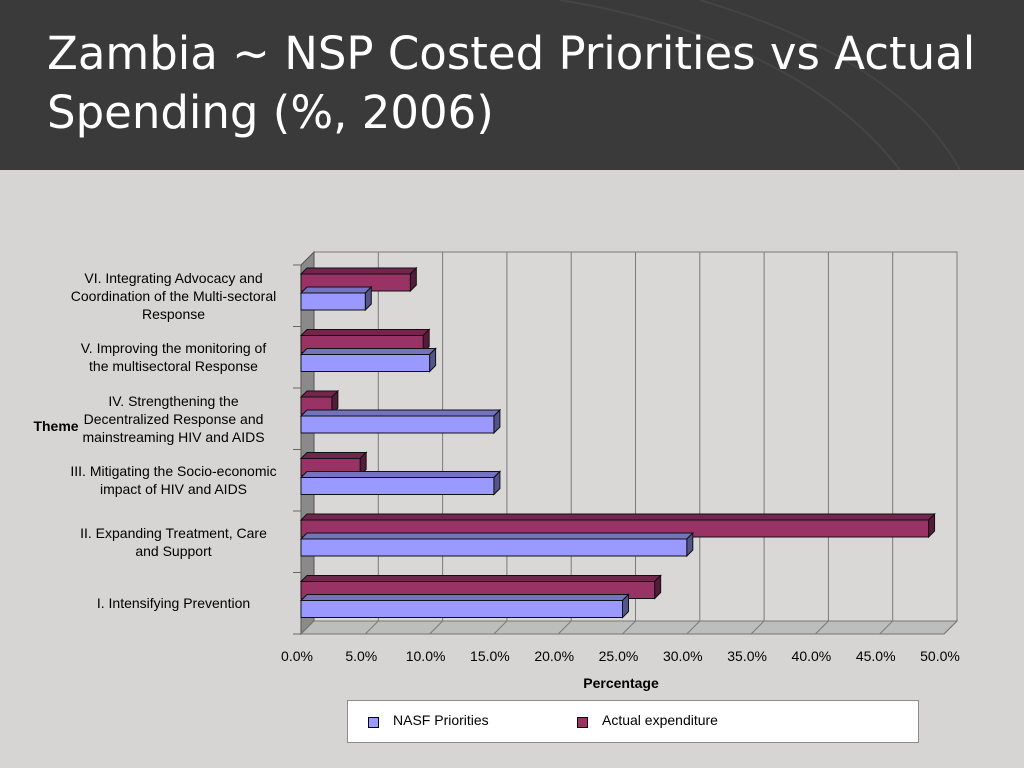  What do you see at coordinates (173, 550) in the screenshot?
I see `category-label-line: and Support` at bounding box center [173, 550].